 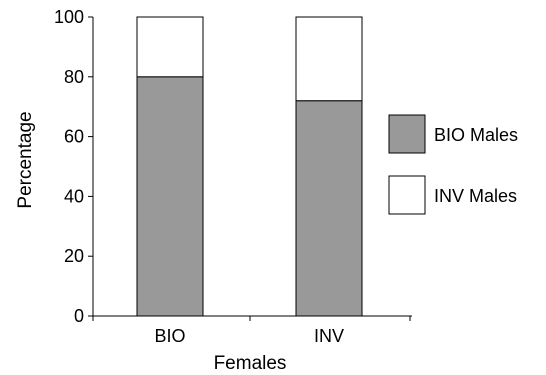 I want to click on y-tick-label: 60, so click(x=74, y=137).